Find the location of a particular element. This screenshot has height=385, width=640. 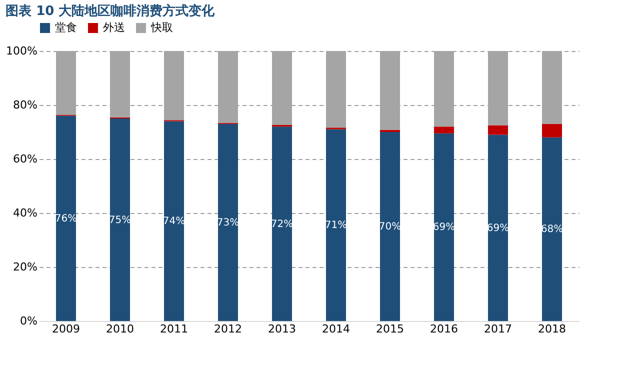

data-label: 72% is located at coordinates (282, 224).